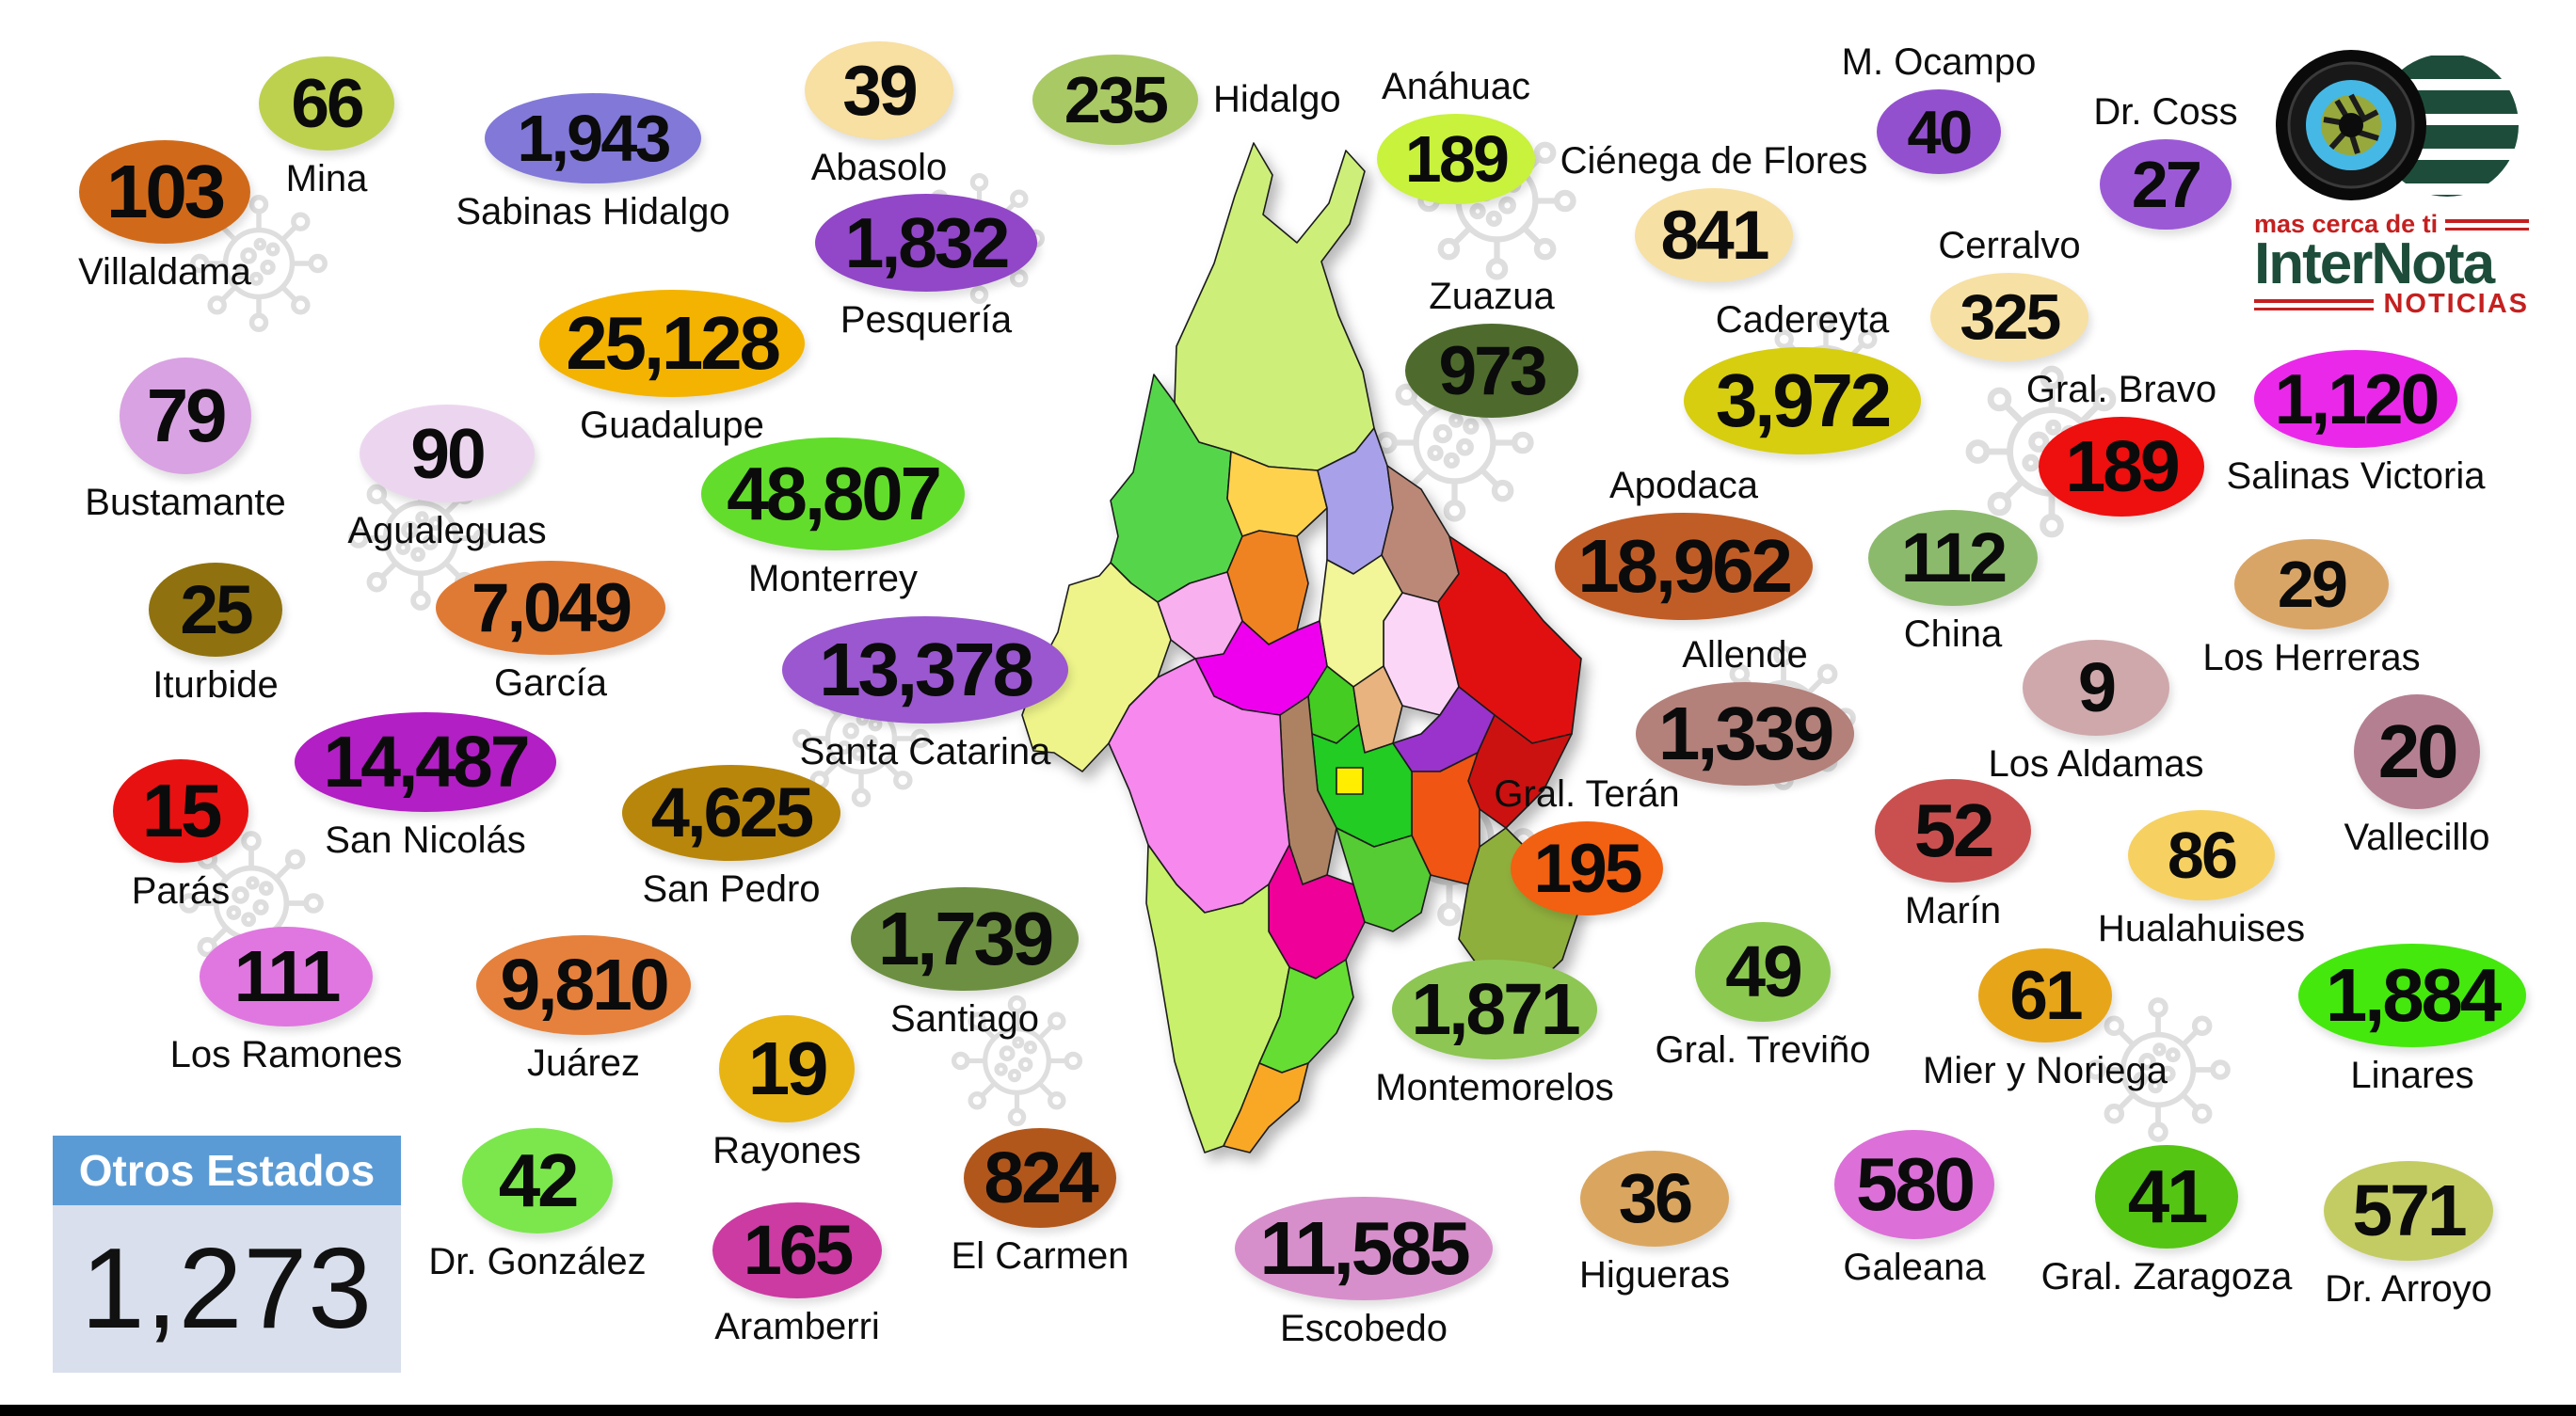 This screenshot has height=1416, width=2576. Describe the element at coordinates (2166, 1277) in the screenshot. I see `municipality-label: Gral. Zaragoza` at that location.